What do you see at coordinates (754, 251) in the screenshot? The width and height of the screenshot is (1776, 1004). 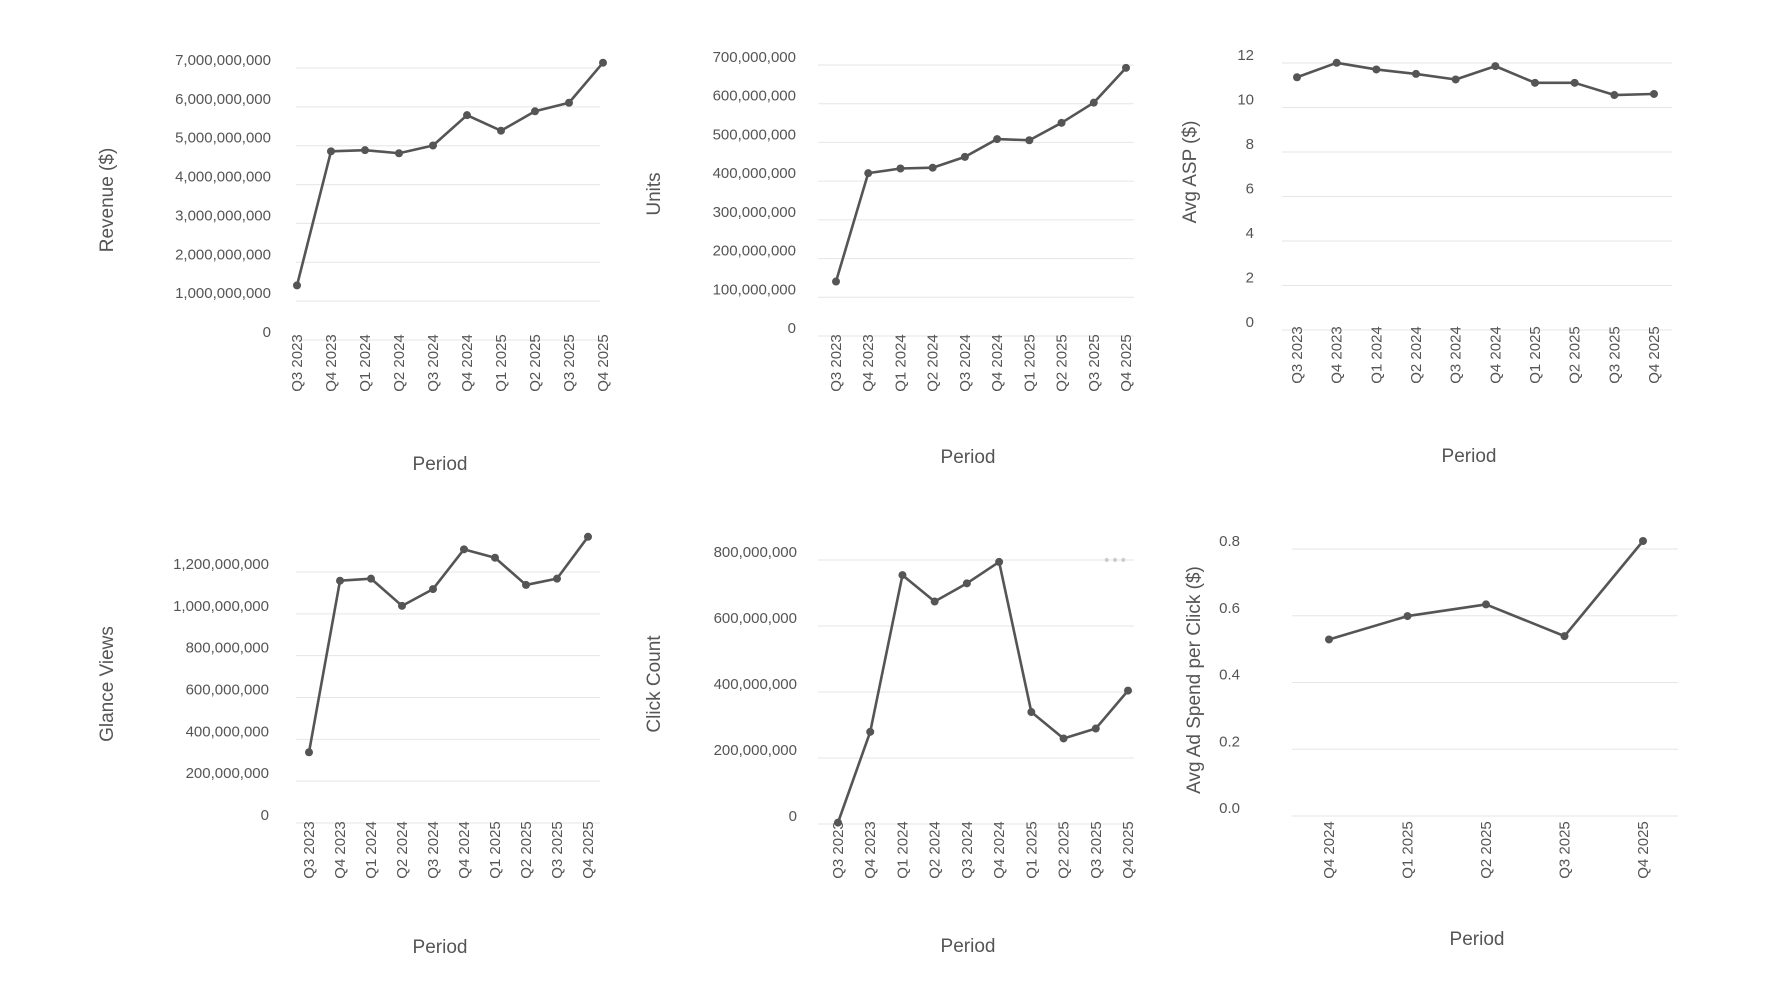 I see `y-tick-label: 200,000,000` at bounding box center [754, 251].